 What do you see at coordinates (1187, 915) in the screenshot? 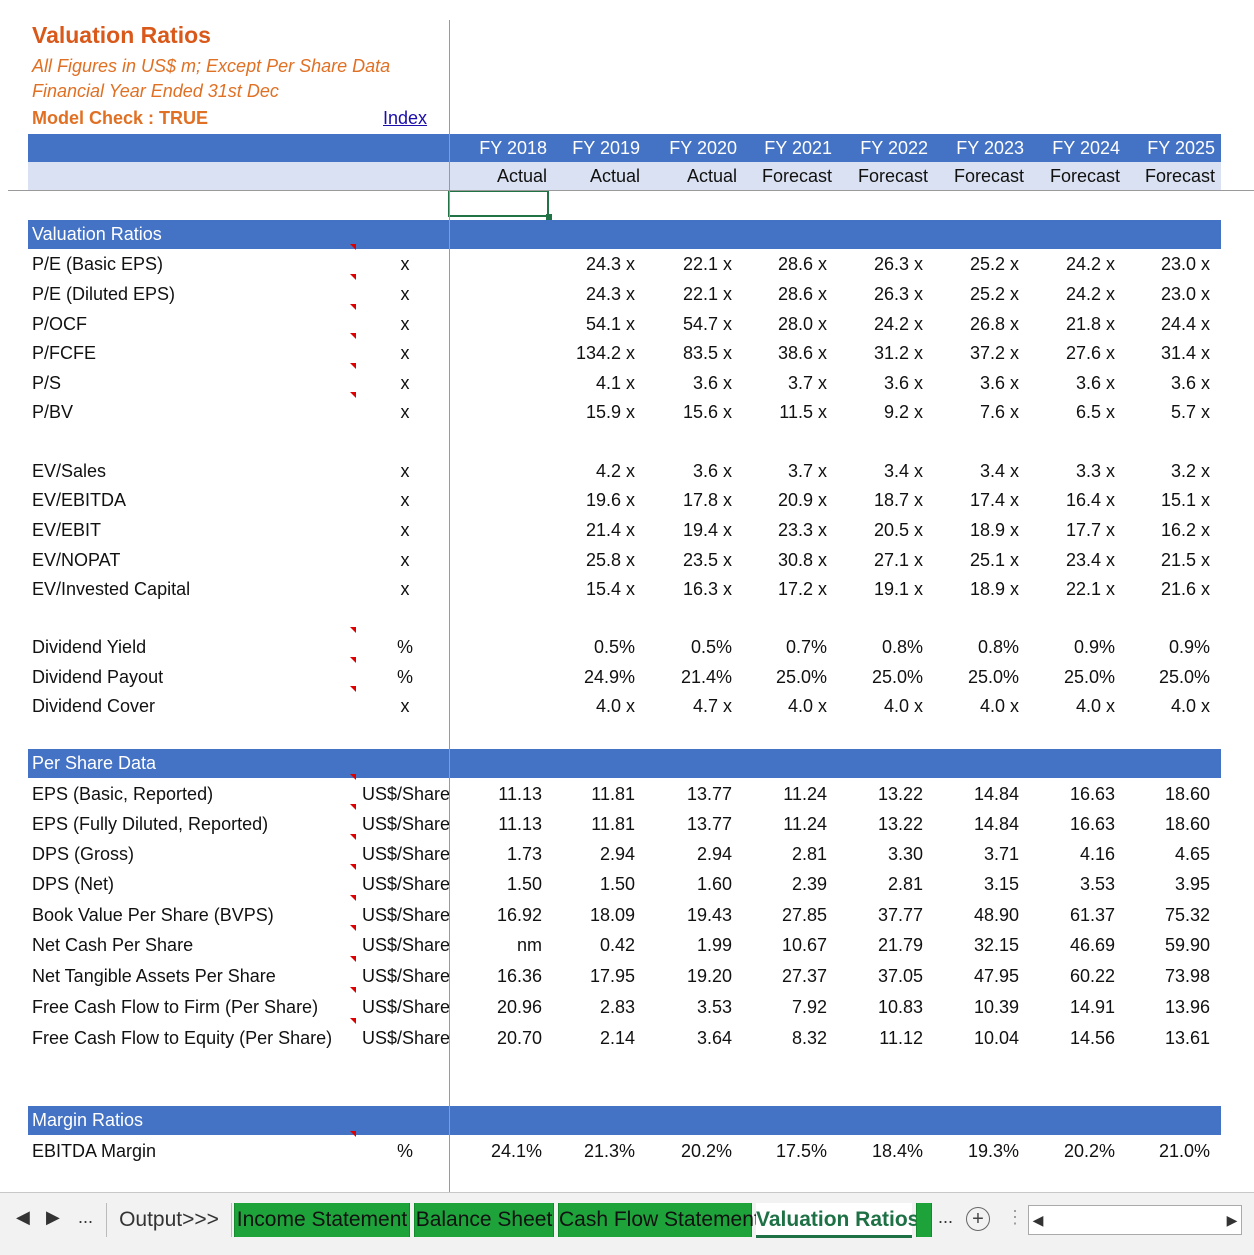
I see `value-cell: 75.32` at bounding box center [1187, 915].